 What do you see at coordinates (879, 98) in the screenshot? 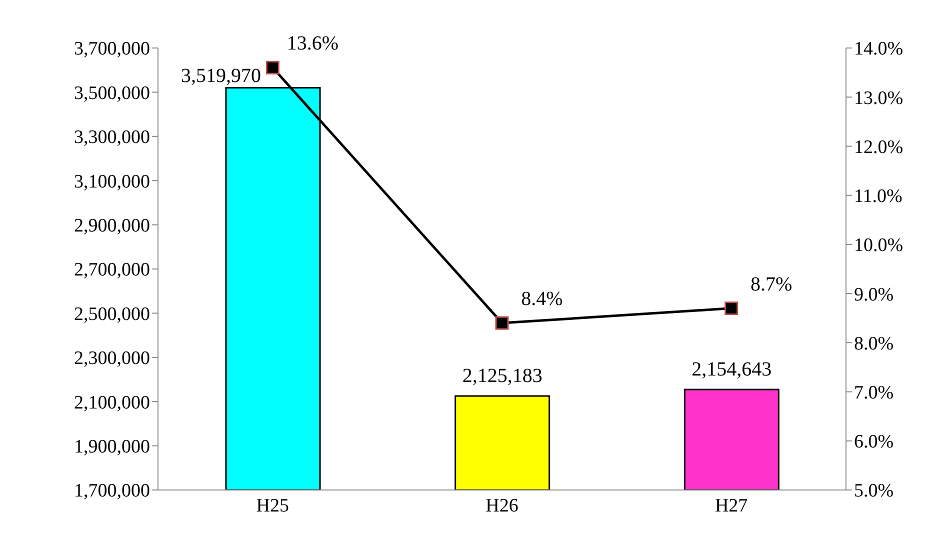
I see `y2-tick-label: 13.0%` at bounding box center [879, 98].